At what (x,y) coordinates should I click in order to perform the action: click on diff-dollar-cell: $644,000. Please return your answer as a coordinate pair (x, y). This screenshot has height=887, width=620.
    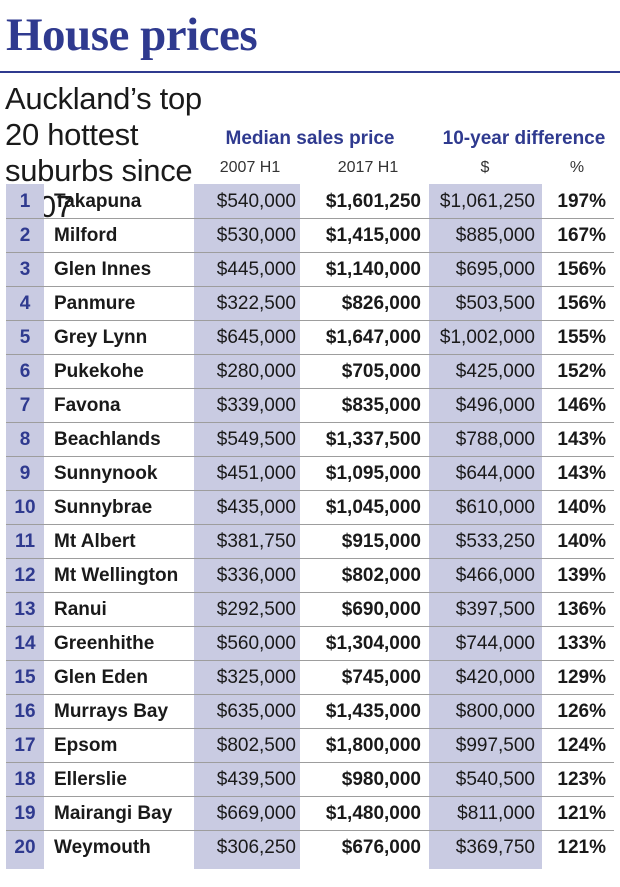
    Looking at the image, I should click on (495, 473).